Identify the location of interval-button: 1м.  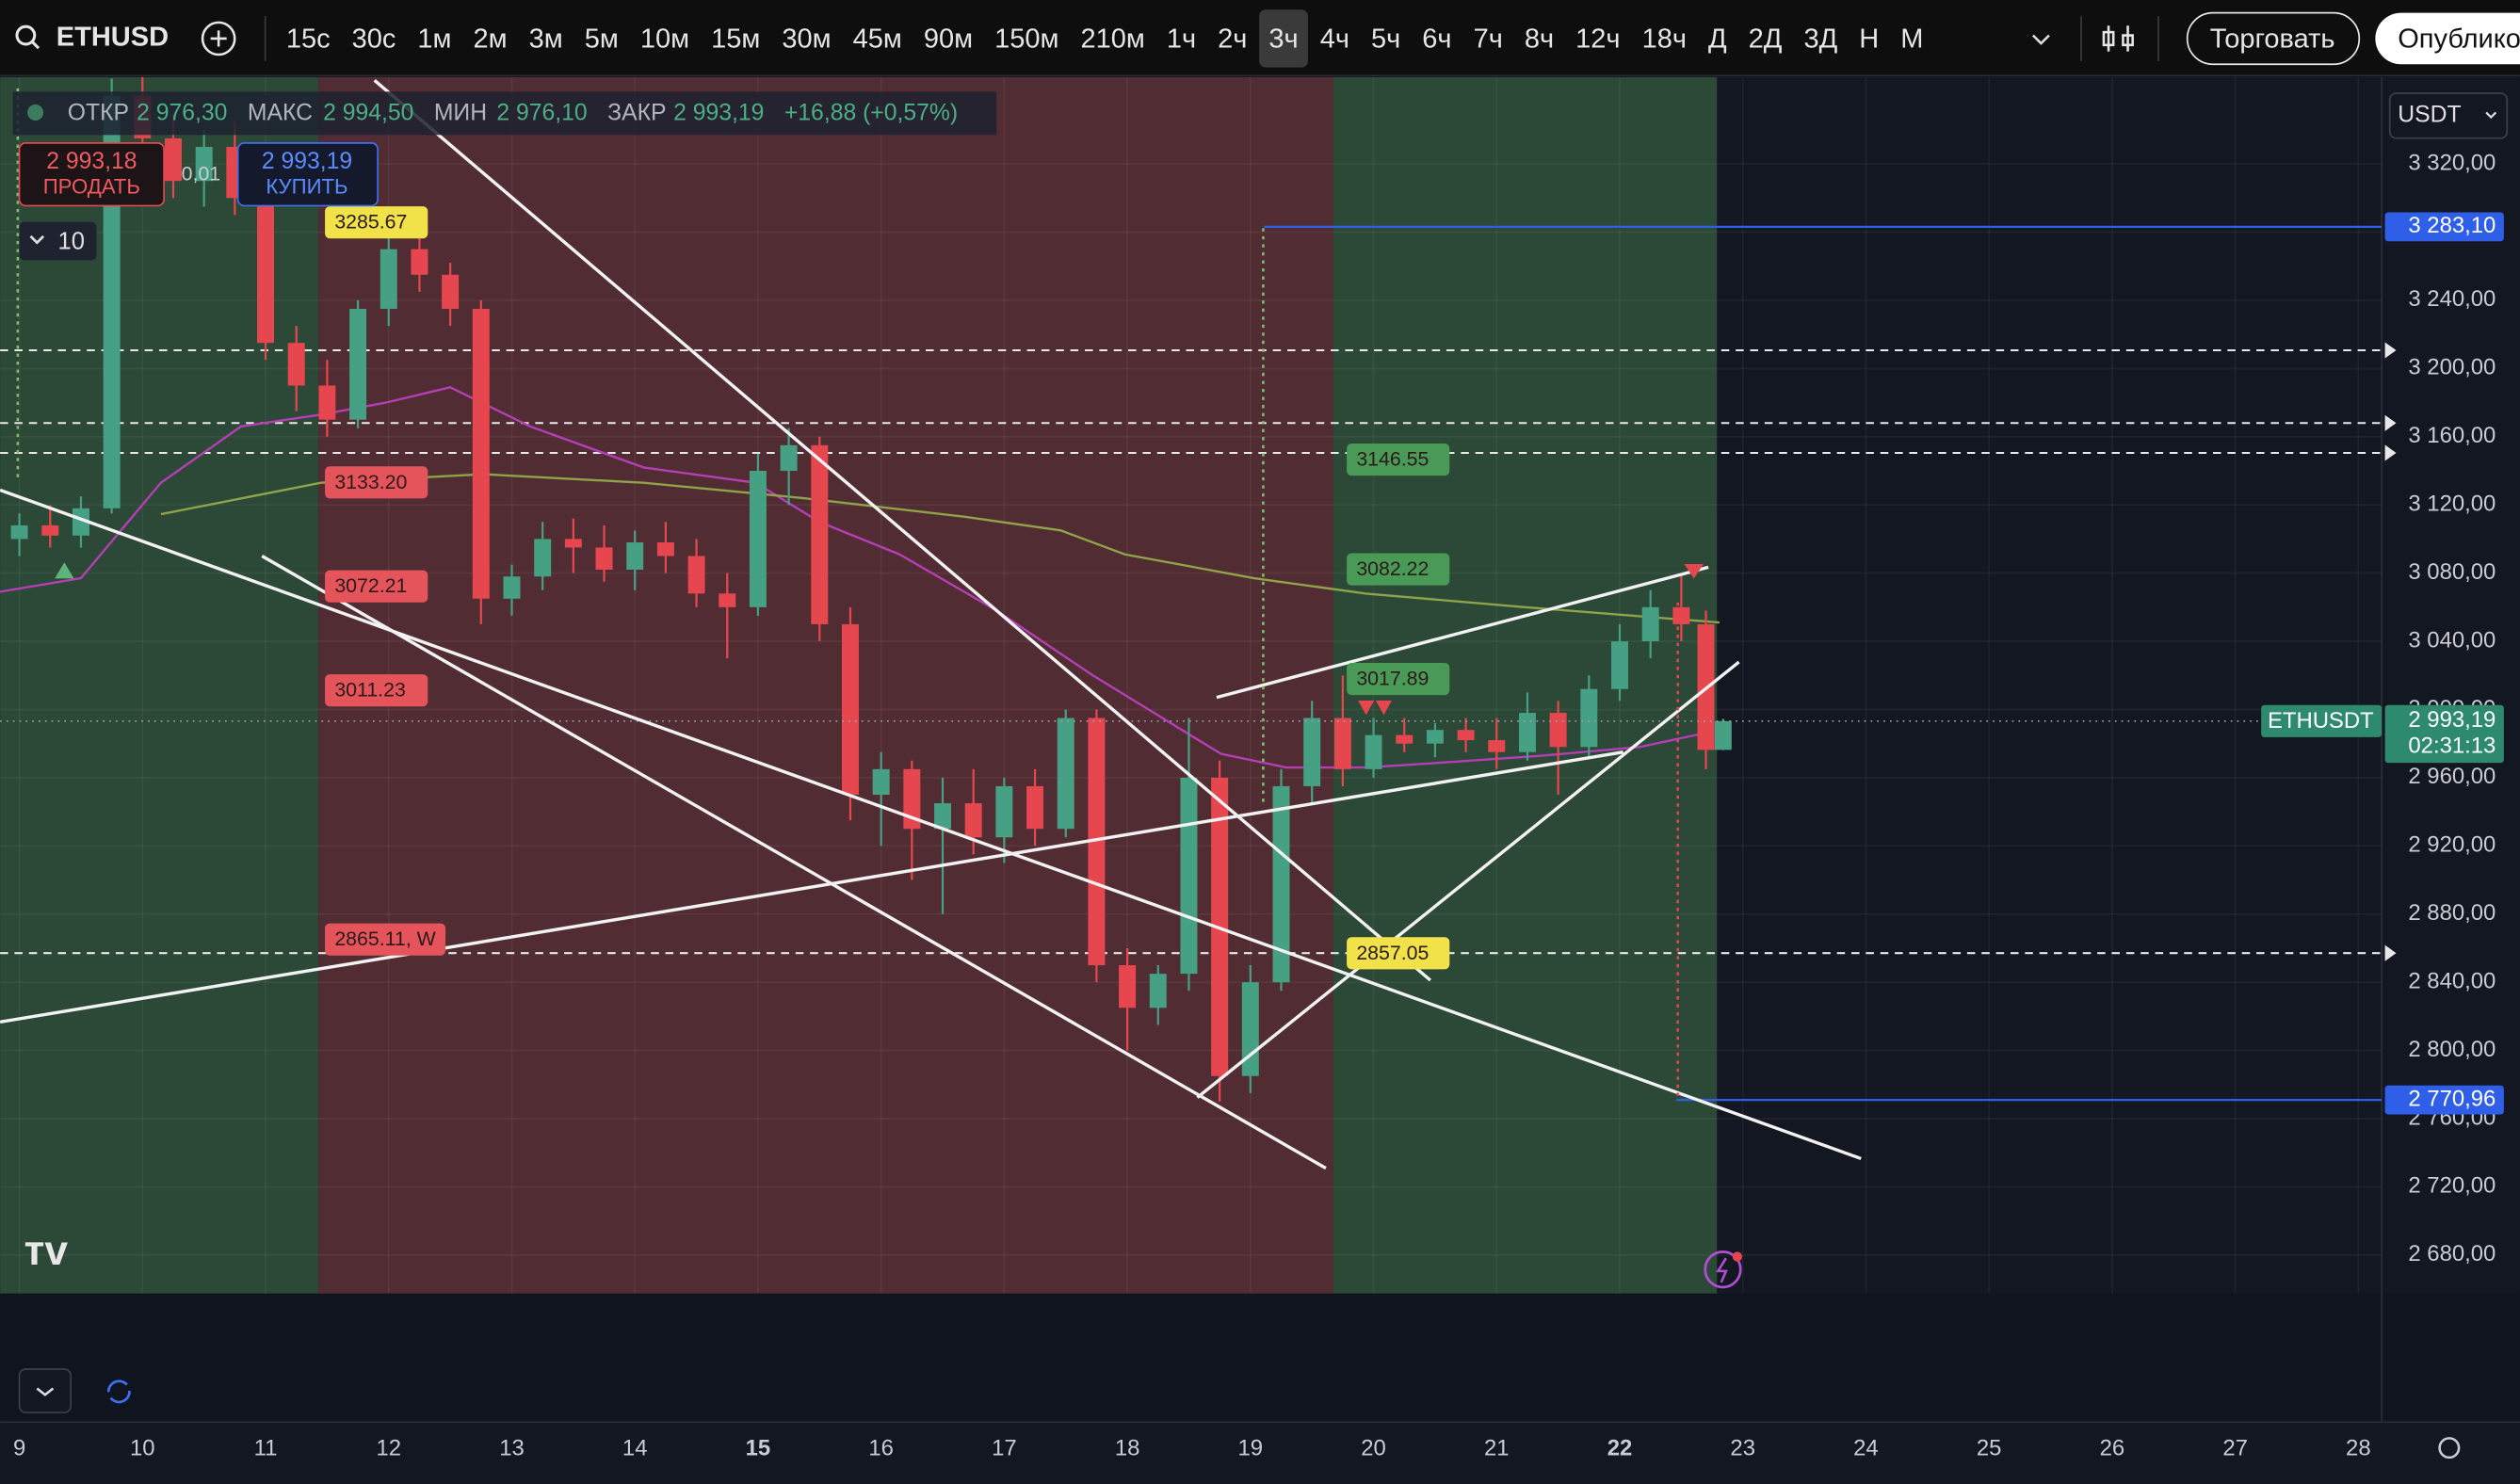
(434, 39).